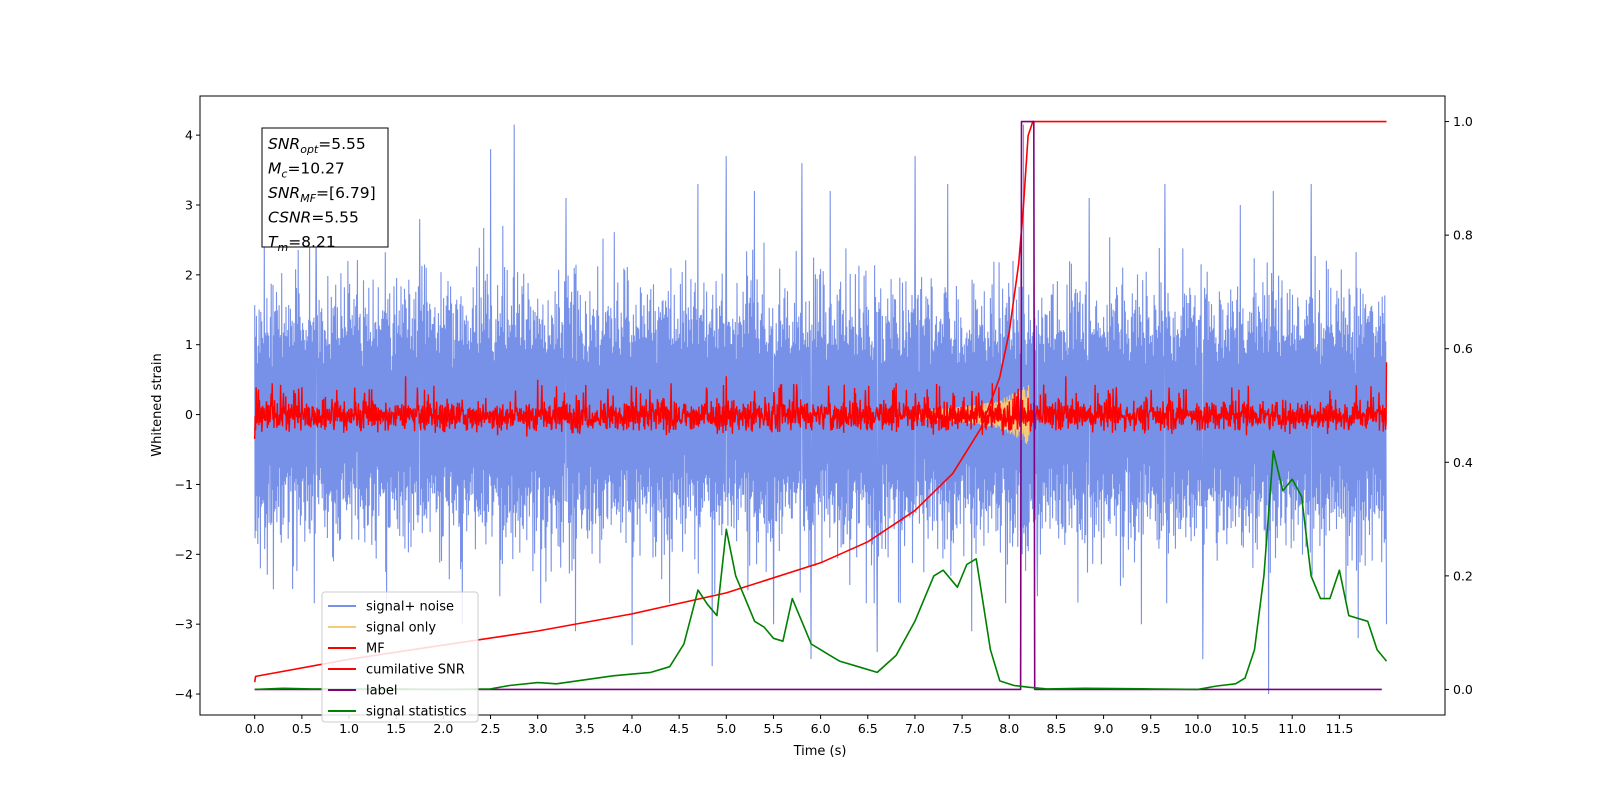  I want to click on y-tick-label: −2, so click(184, 554).